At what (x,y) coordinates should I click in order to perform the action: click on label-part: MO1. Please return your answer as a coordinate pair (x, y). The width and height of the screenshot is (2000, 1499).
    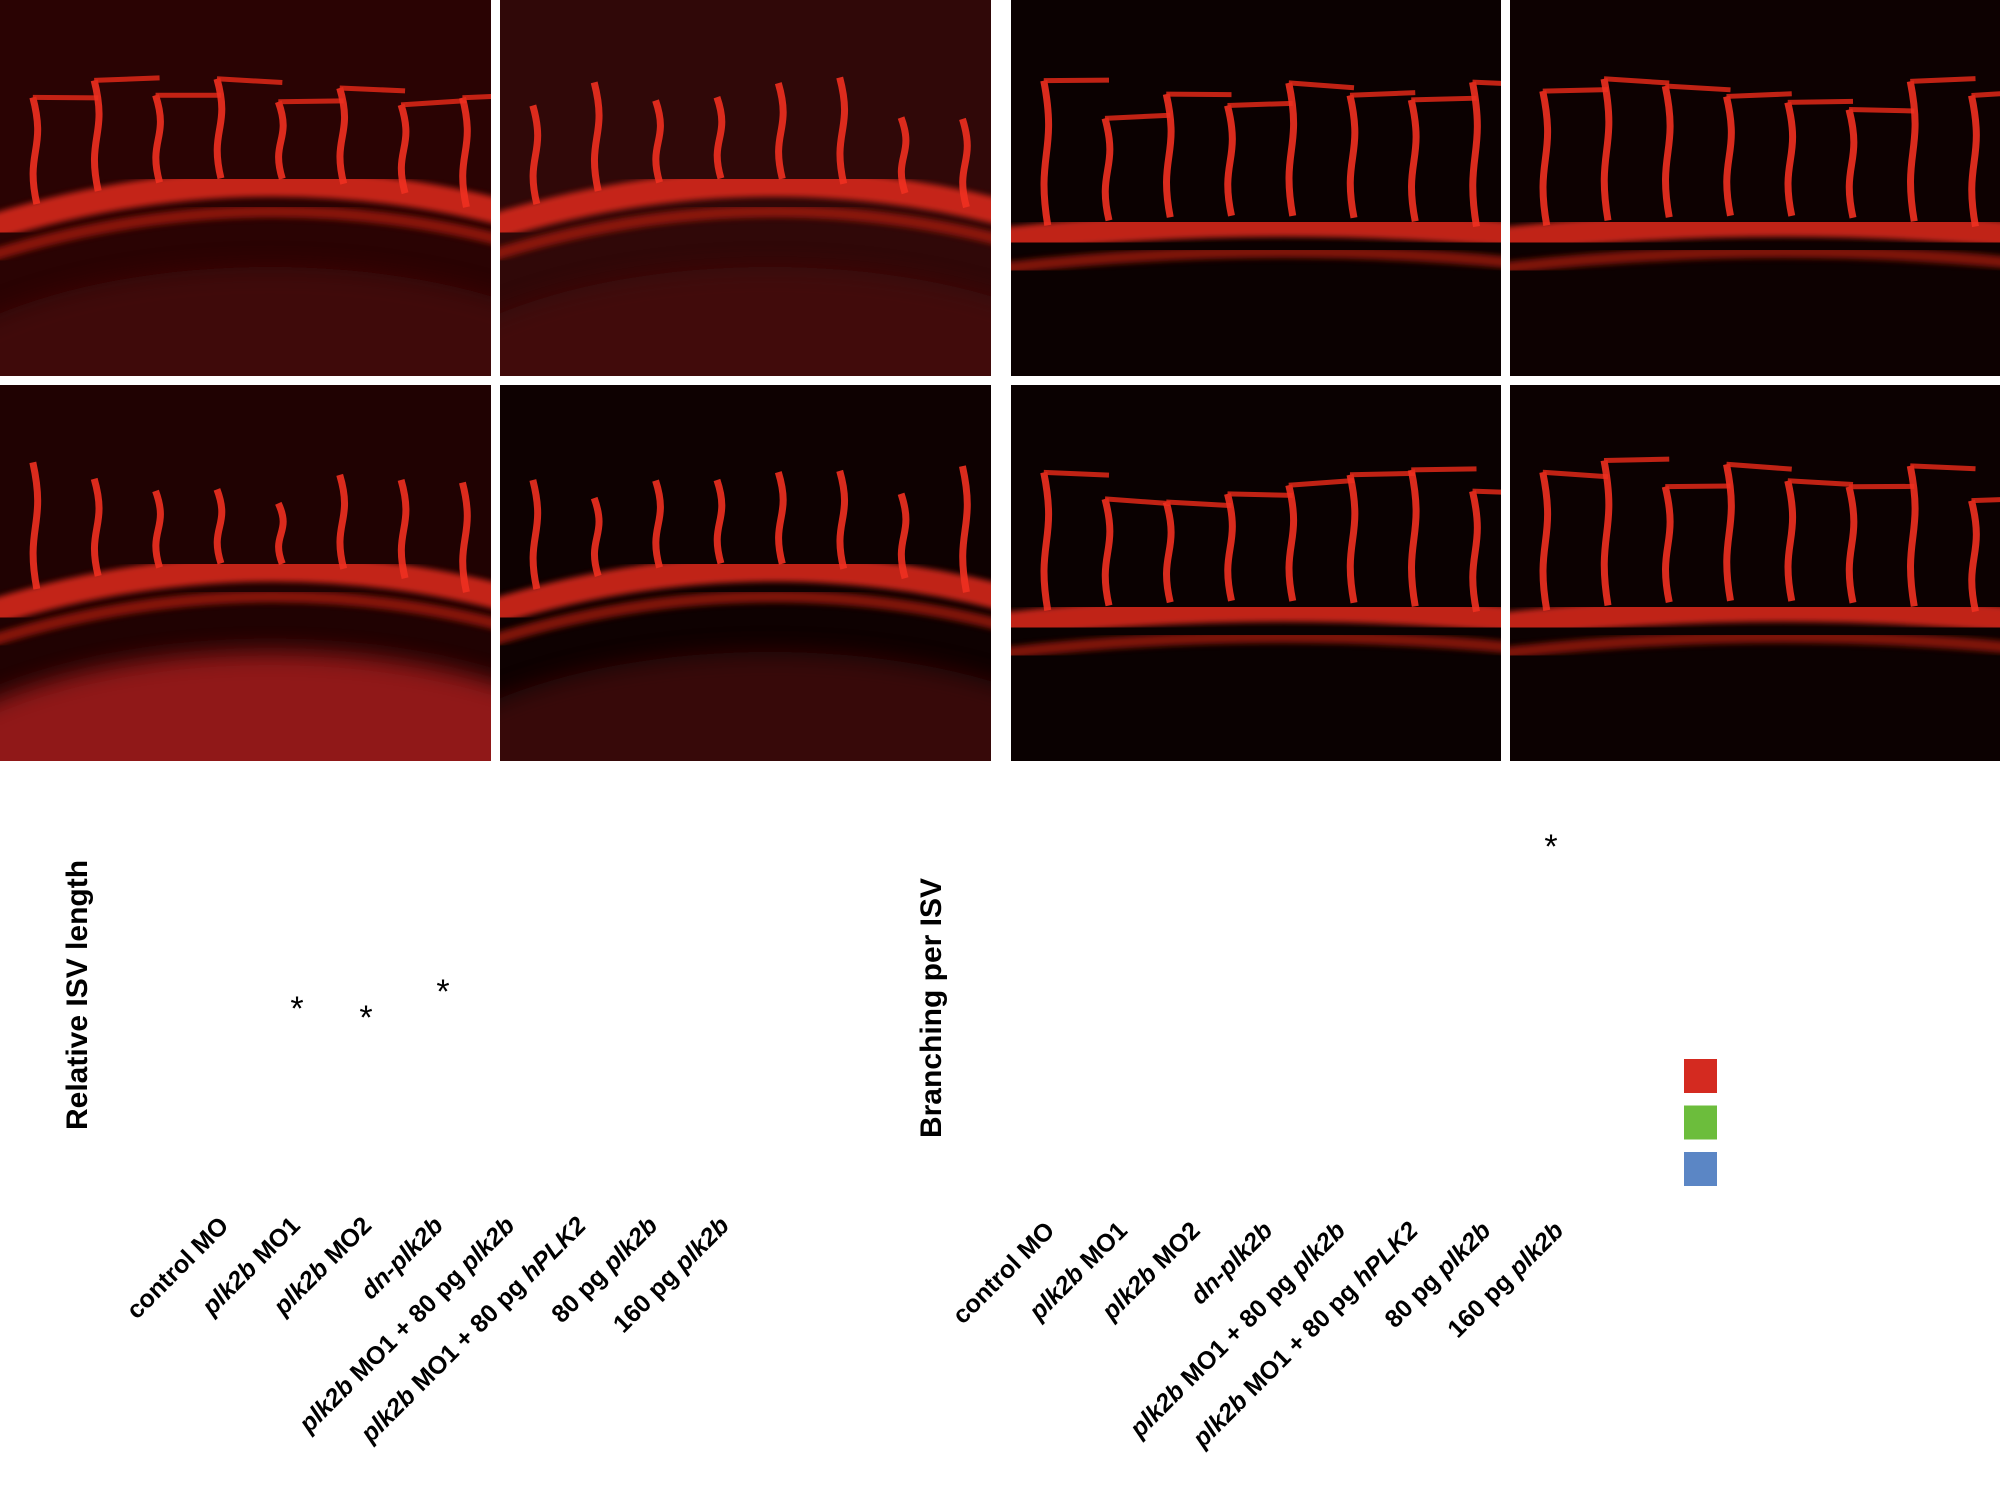
    Looking at the image, I should click on (1101, 1247).